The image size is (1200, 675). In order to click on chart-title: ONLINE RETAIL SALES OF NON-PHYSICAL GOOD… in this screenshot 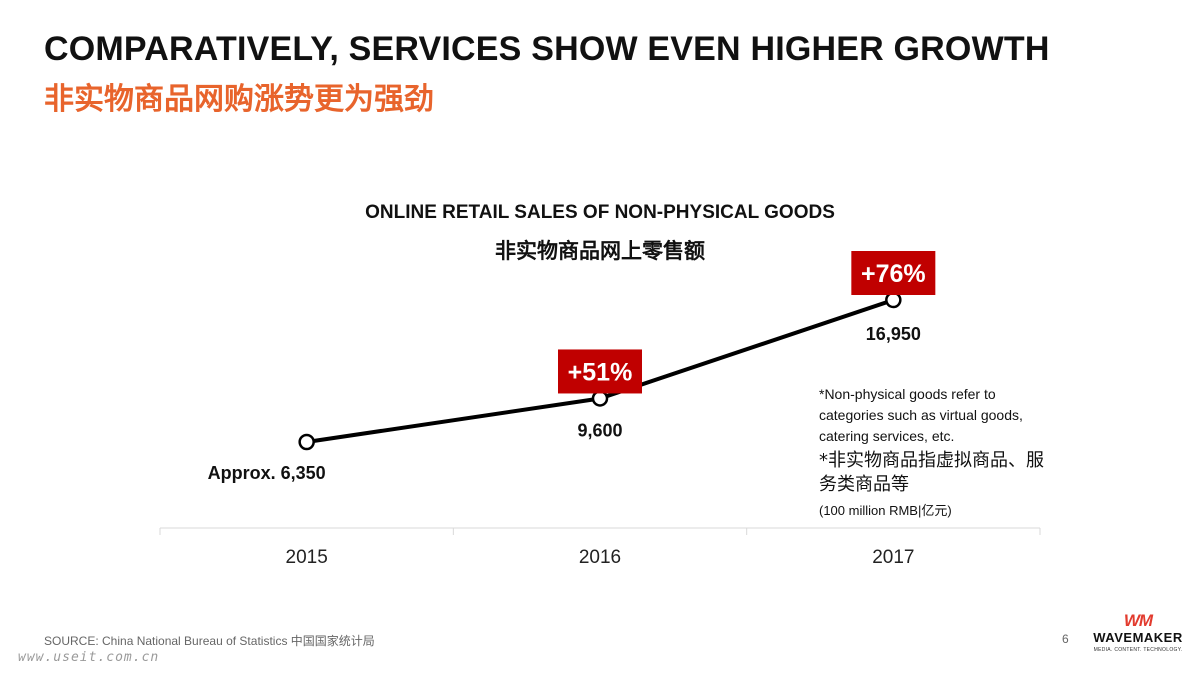, I will do `click(600, 212)`.